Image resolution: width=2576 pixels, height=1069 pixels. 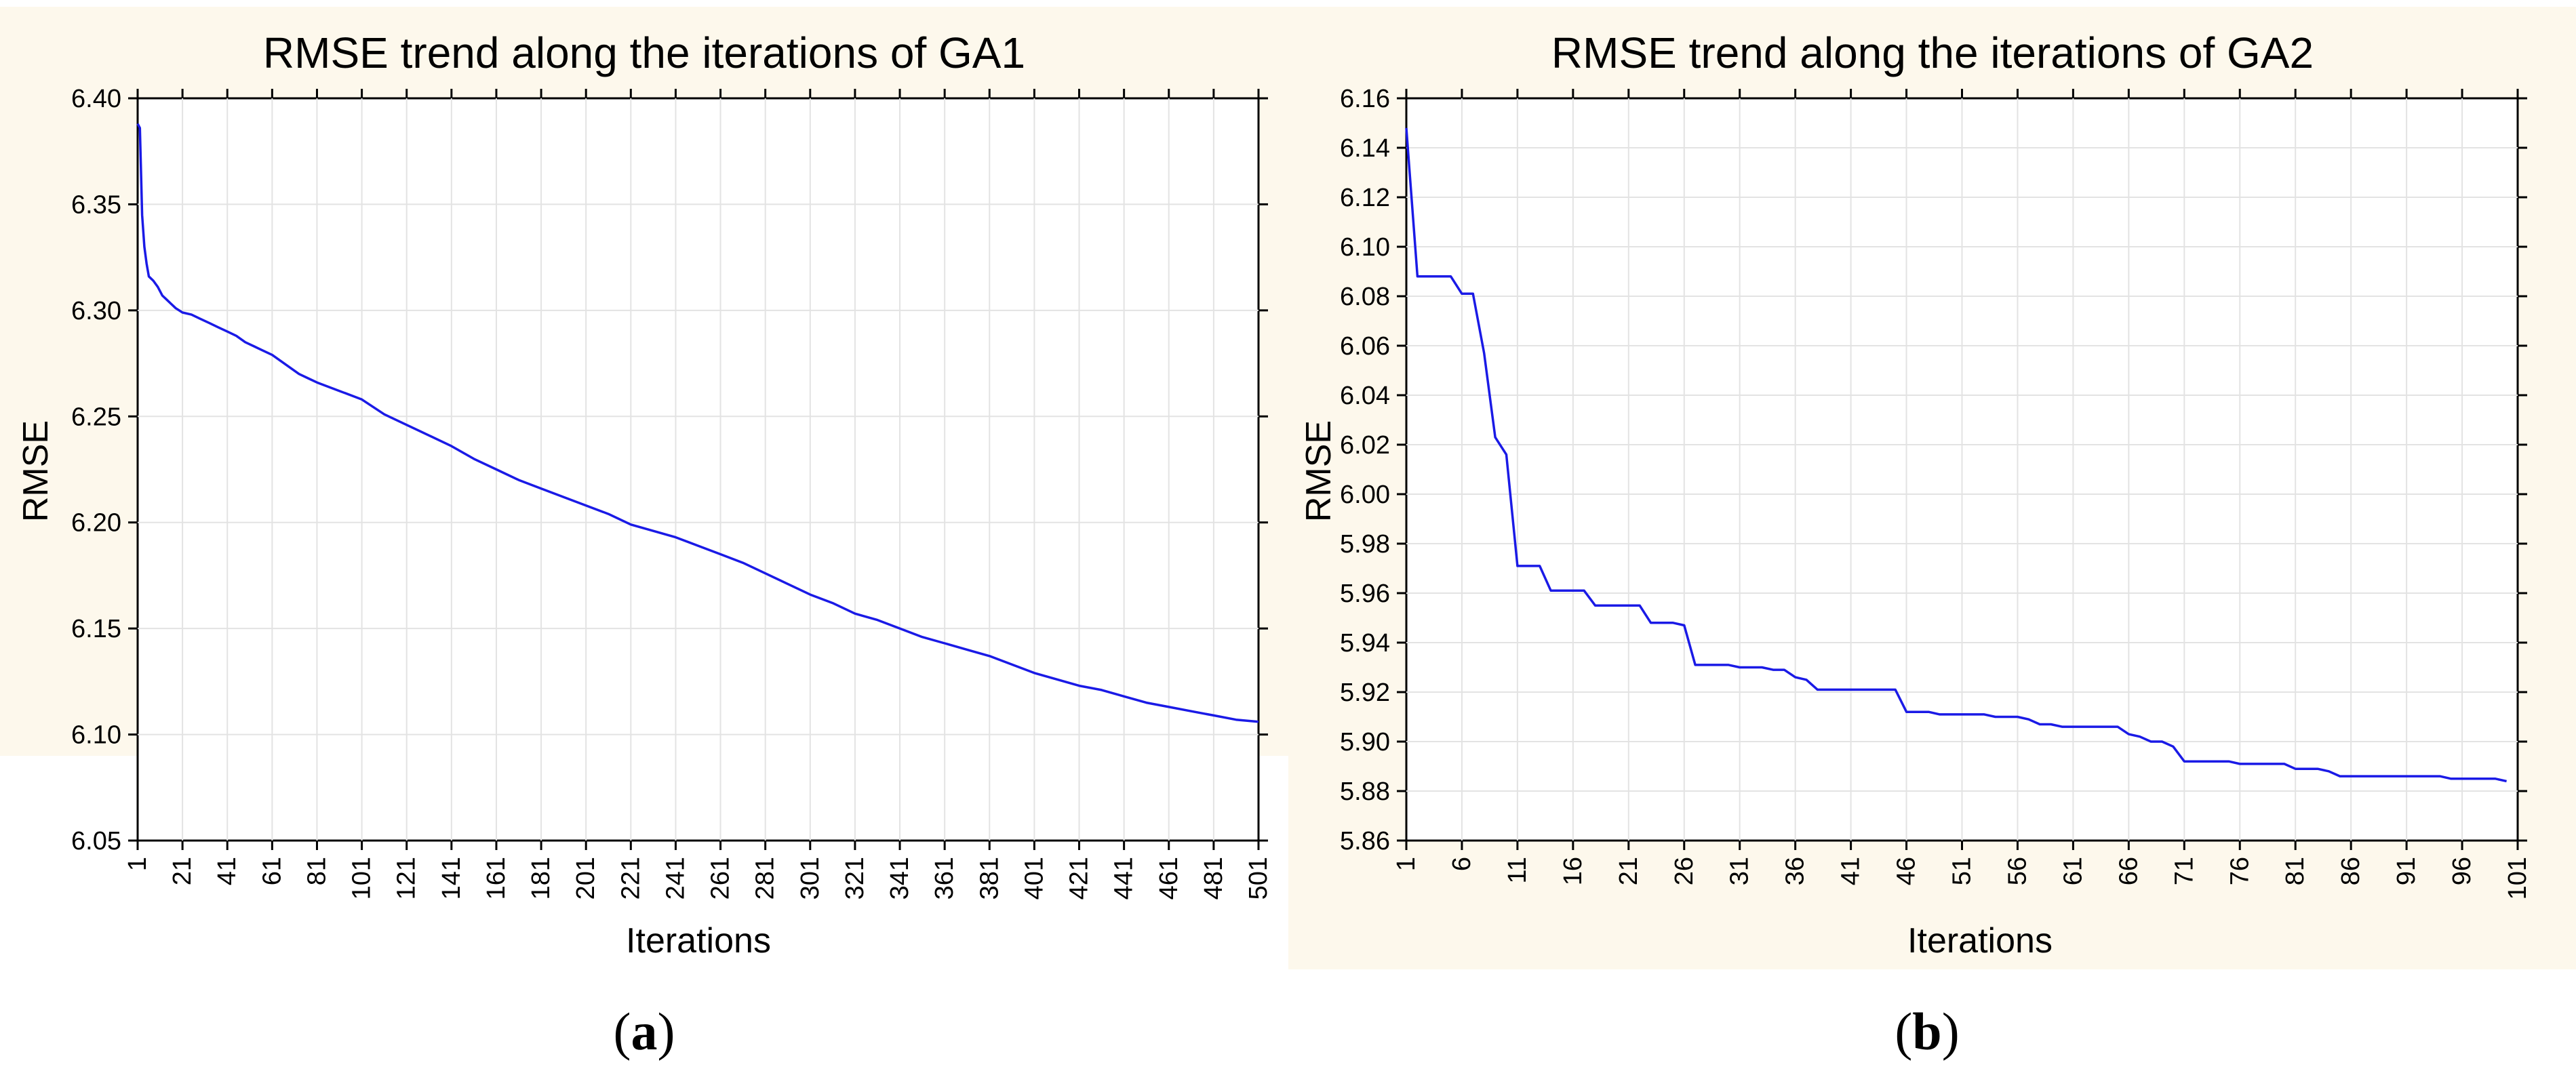 What do you see at coordinates (1365, 198) in the screenshot?
I see `y-tick-label: 6.12` at bounding box center [1365, 198].